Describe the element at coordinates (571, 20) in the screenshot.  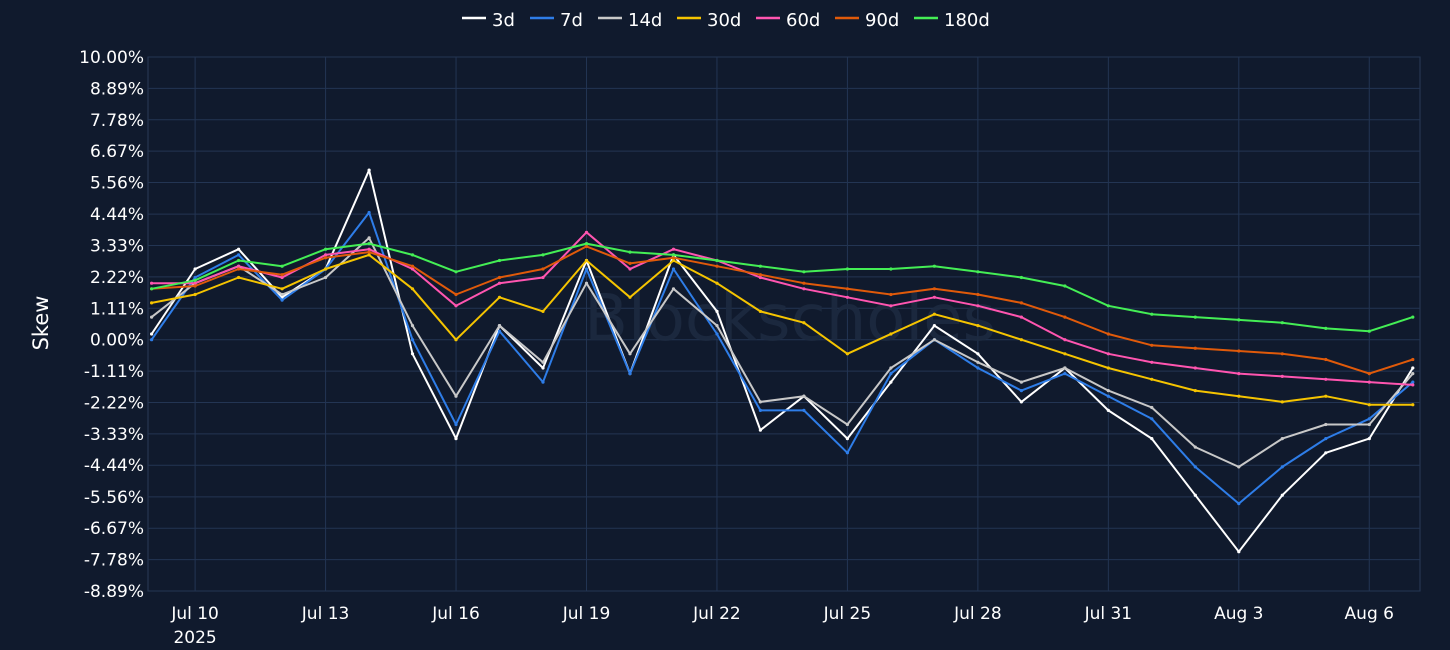
I see `legend-label-7d: 7d` at that location.